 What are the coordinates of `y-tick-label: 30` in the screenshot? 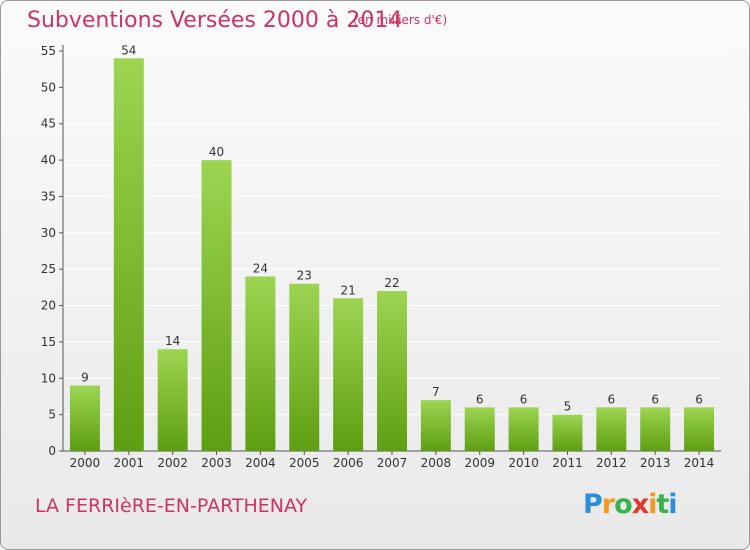 It's located at (48, 233).